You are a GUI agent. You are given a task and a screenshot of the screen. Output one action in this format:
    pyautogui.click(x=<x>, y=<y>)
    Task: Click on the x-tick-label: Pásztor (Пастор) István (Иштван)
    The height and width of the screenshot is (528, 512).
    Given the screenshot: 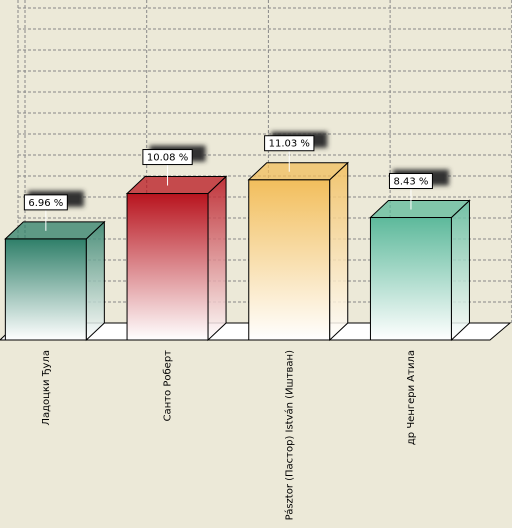 What is the action you would take?
    pyautogui.click(x=289, y=435)
    